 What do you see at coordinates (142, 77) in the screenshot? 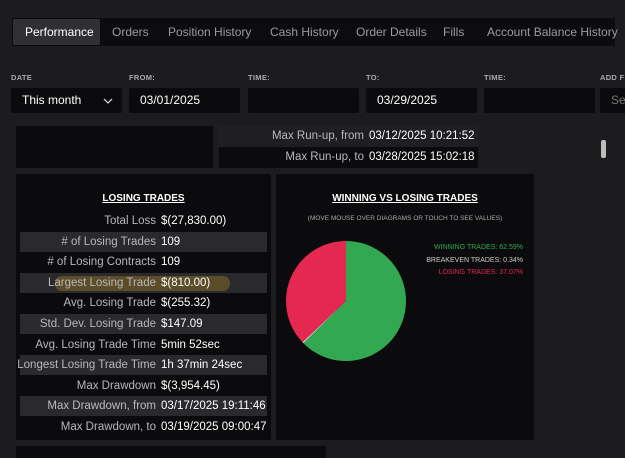
I see `filter-label: FROM:` at bounding box center [142, 77].